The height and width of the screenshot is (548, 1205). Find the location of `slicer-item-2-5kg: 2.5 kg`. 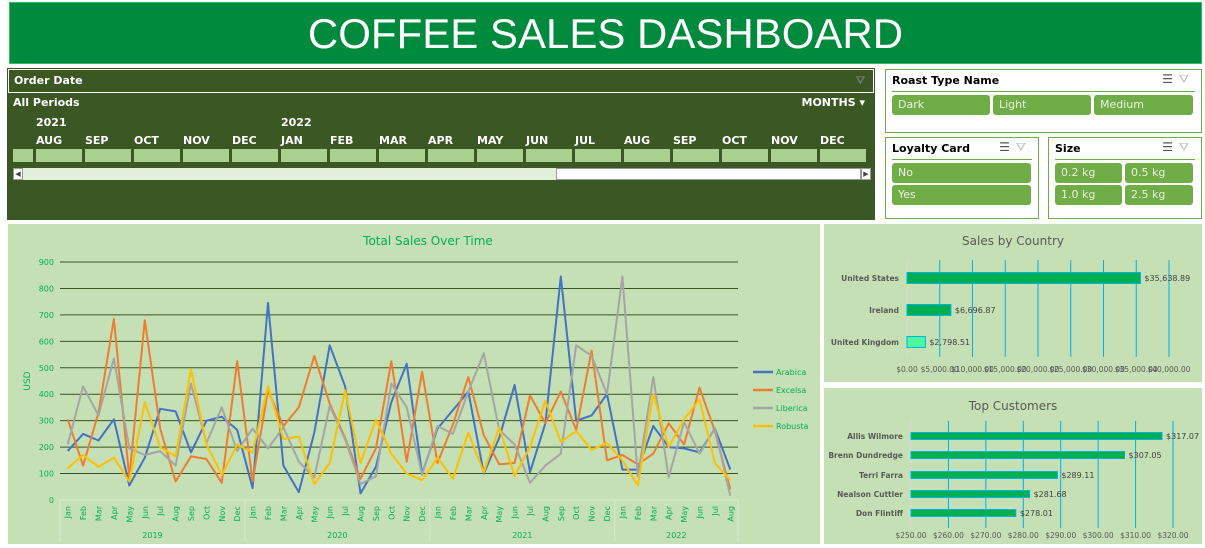

slicer-item-2-5kg: 2.5 kg is located at coordinates (1159, 195).